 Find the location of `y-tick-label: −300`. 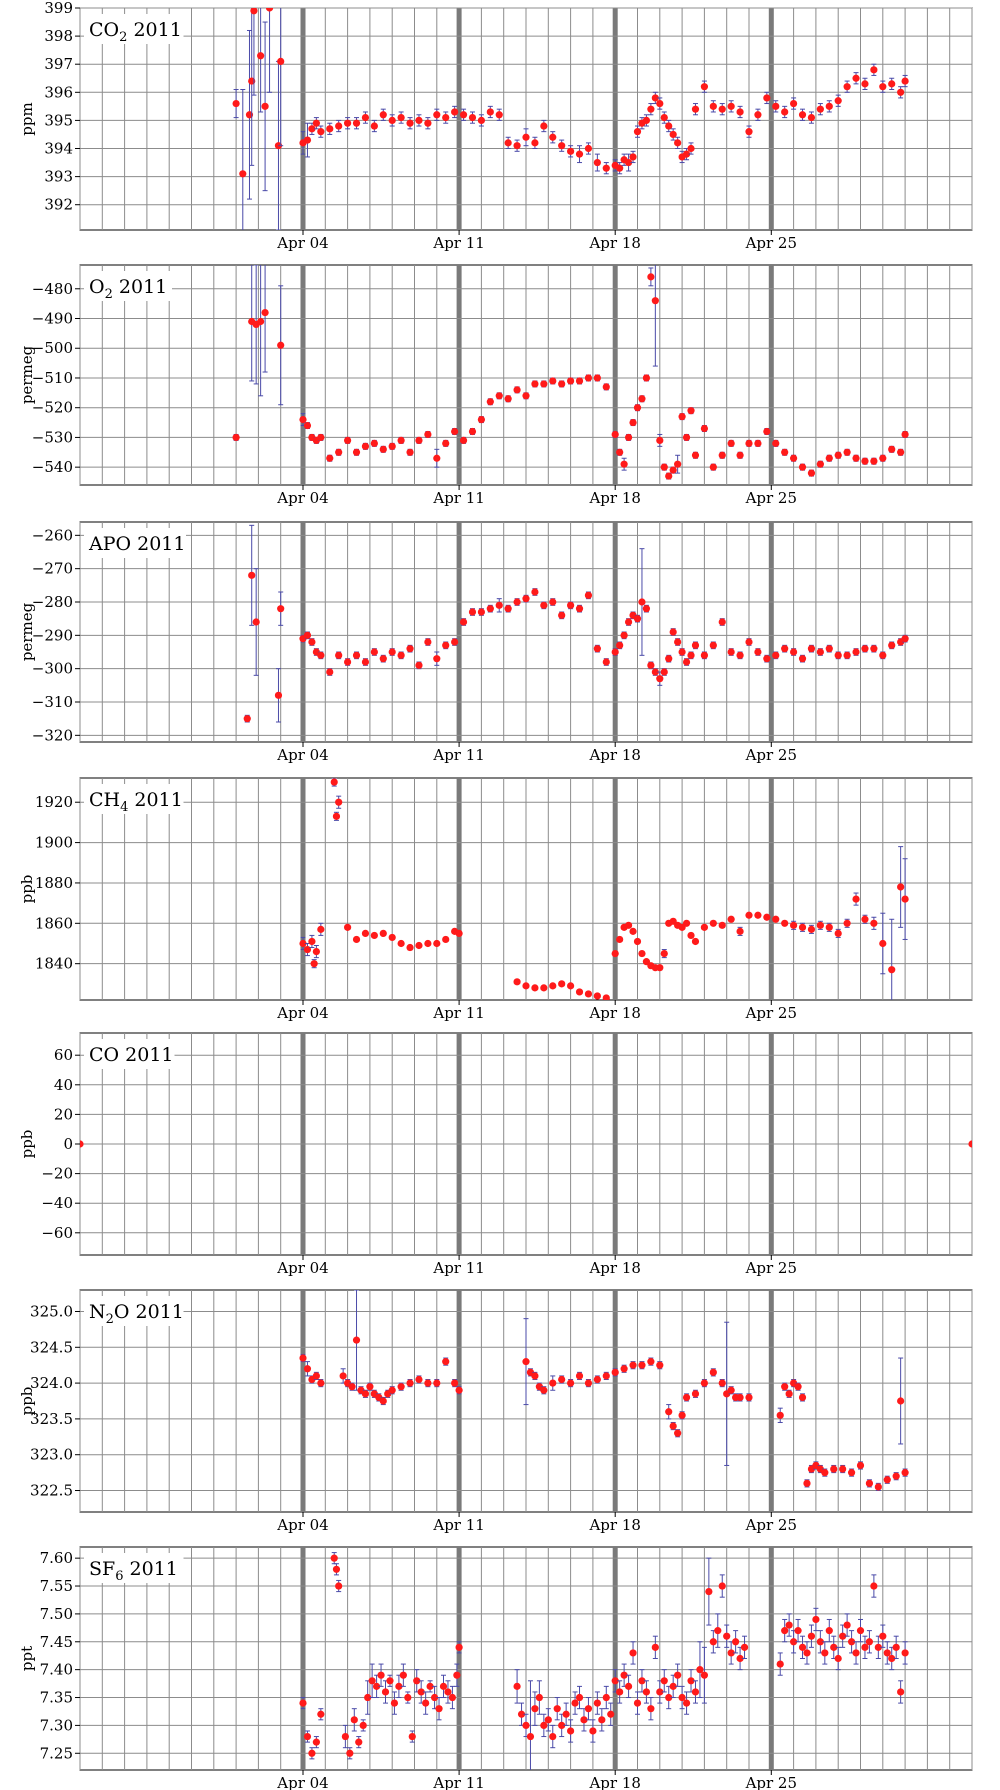

y-tick-label: −300 is located at coordinates (52, 669).